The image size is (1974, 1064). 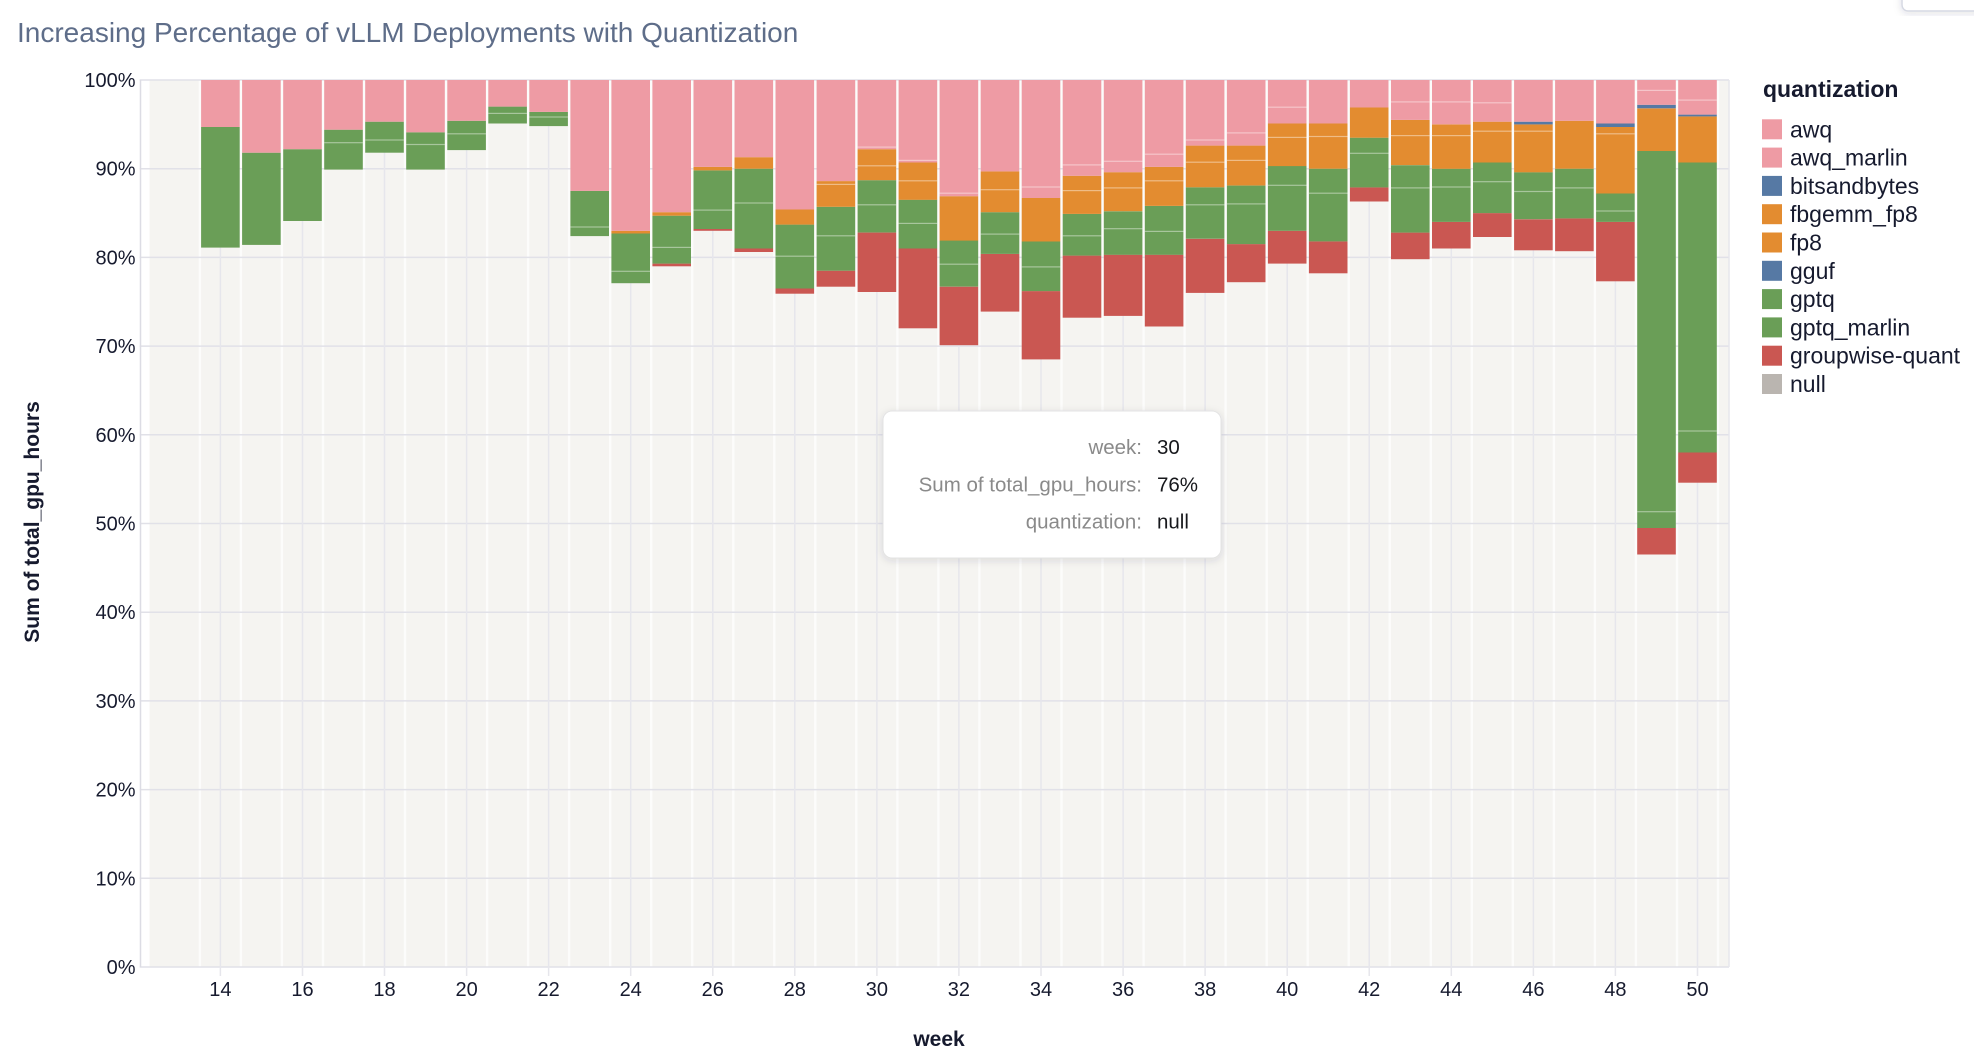 What do you see at coordinates (1205, 990) in the screenshot?
I see `svg-text: 38` at bounding box center [1205, 990].